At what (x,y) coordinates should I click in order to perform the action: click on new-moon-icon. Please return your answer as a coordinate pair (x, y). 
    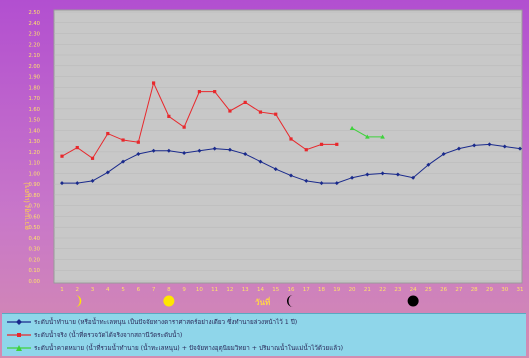
    Looking at the image, I should click on (413, 301).